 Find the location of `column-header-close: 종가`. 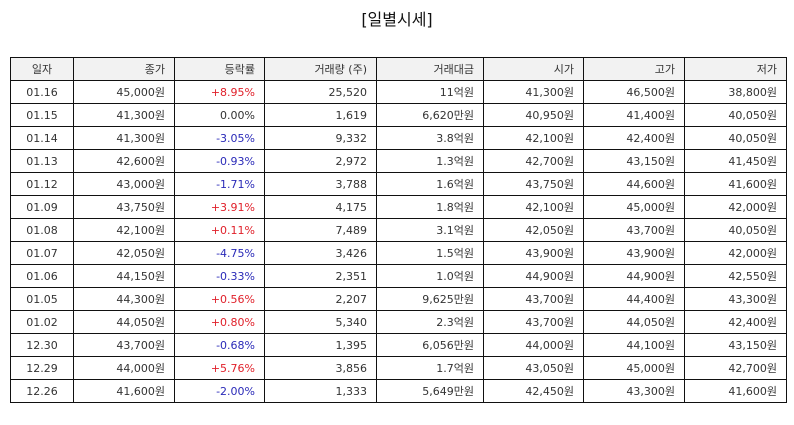

column-header-close: 종가 is located at coordinates (124, 69).